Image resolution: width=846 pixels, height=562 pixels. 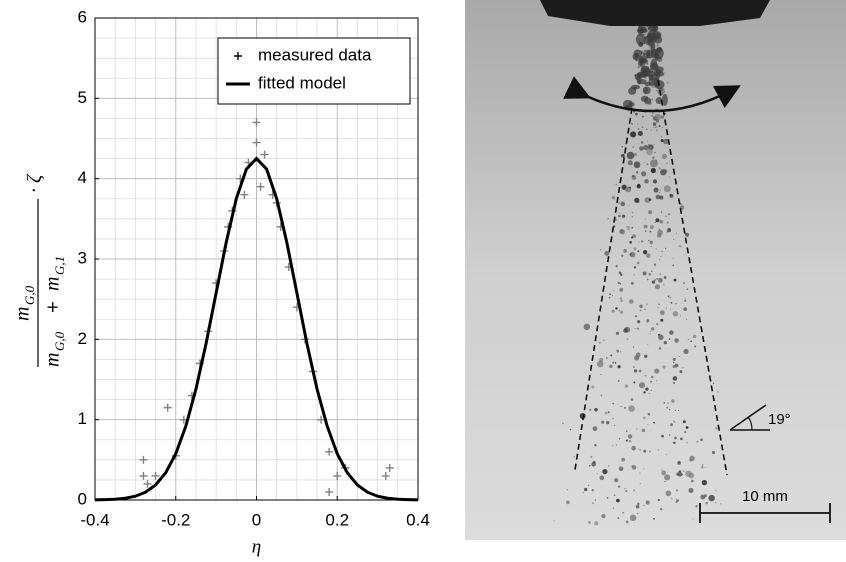 I want to click on legend-box, so click(x=314, y=71).